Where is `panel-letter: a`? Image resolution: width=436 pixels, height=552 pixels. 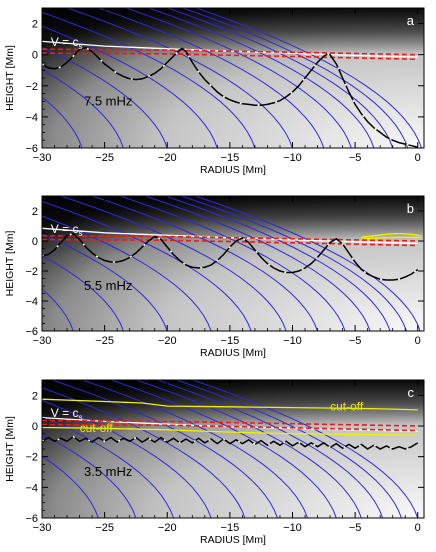
panel-letter: a is located at coordinates (411, 20).